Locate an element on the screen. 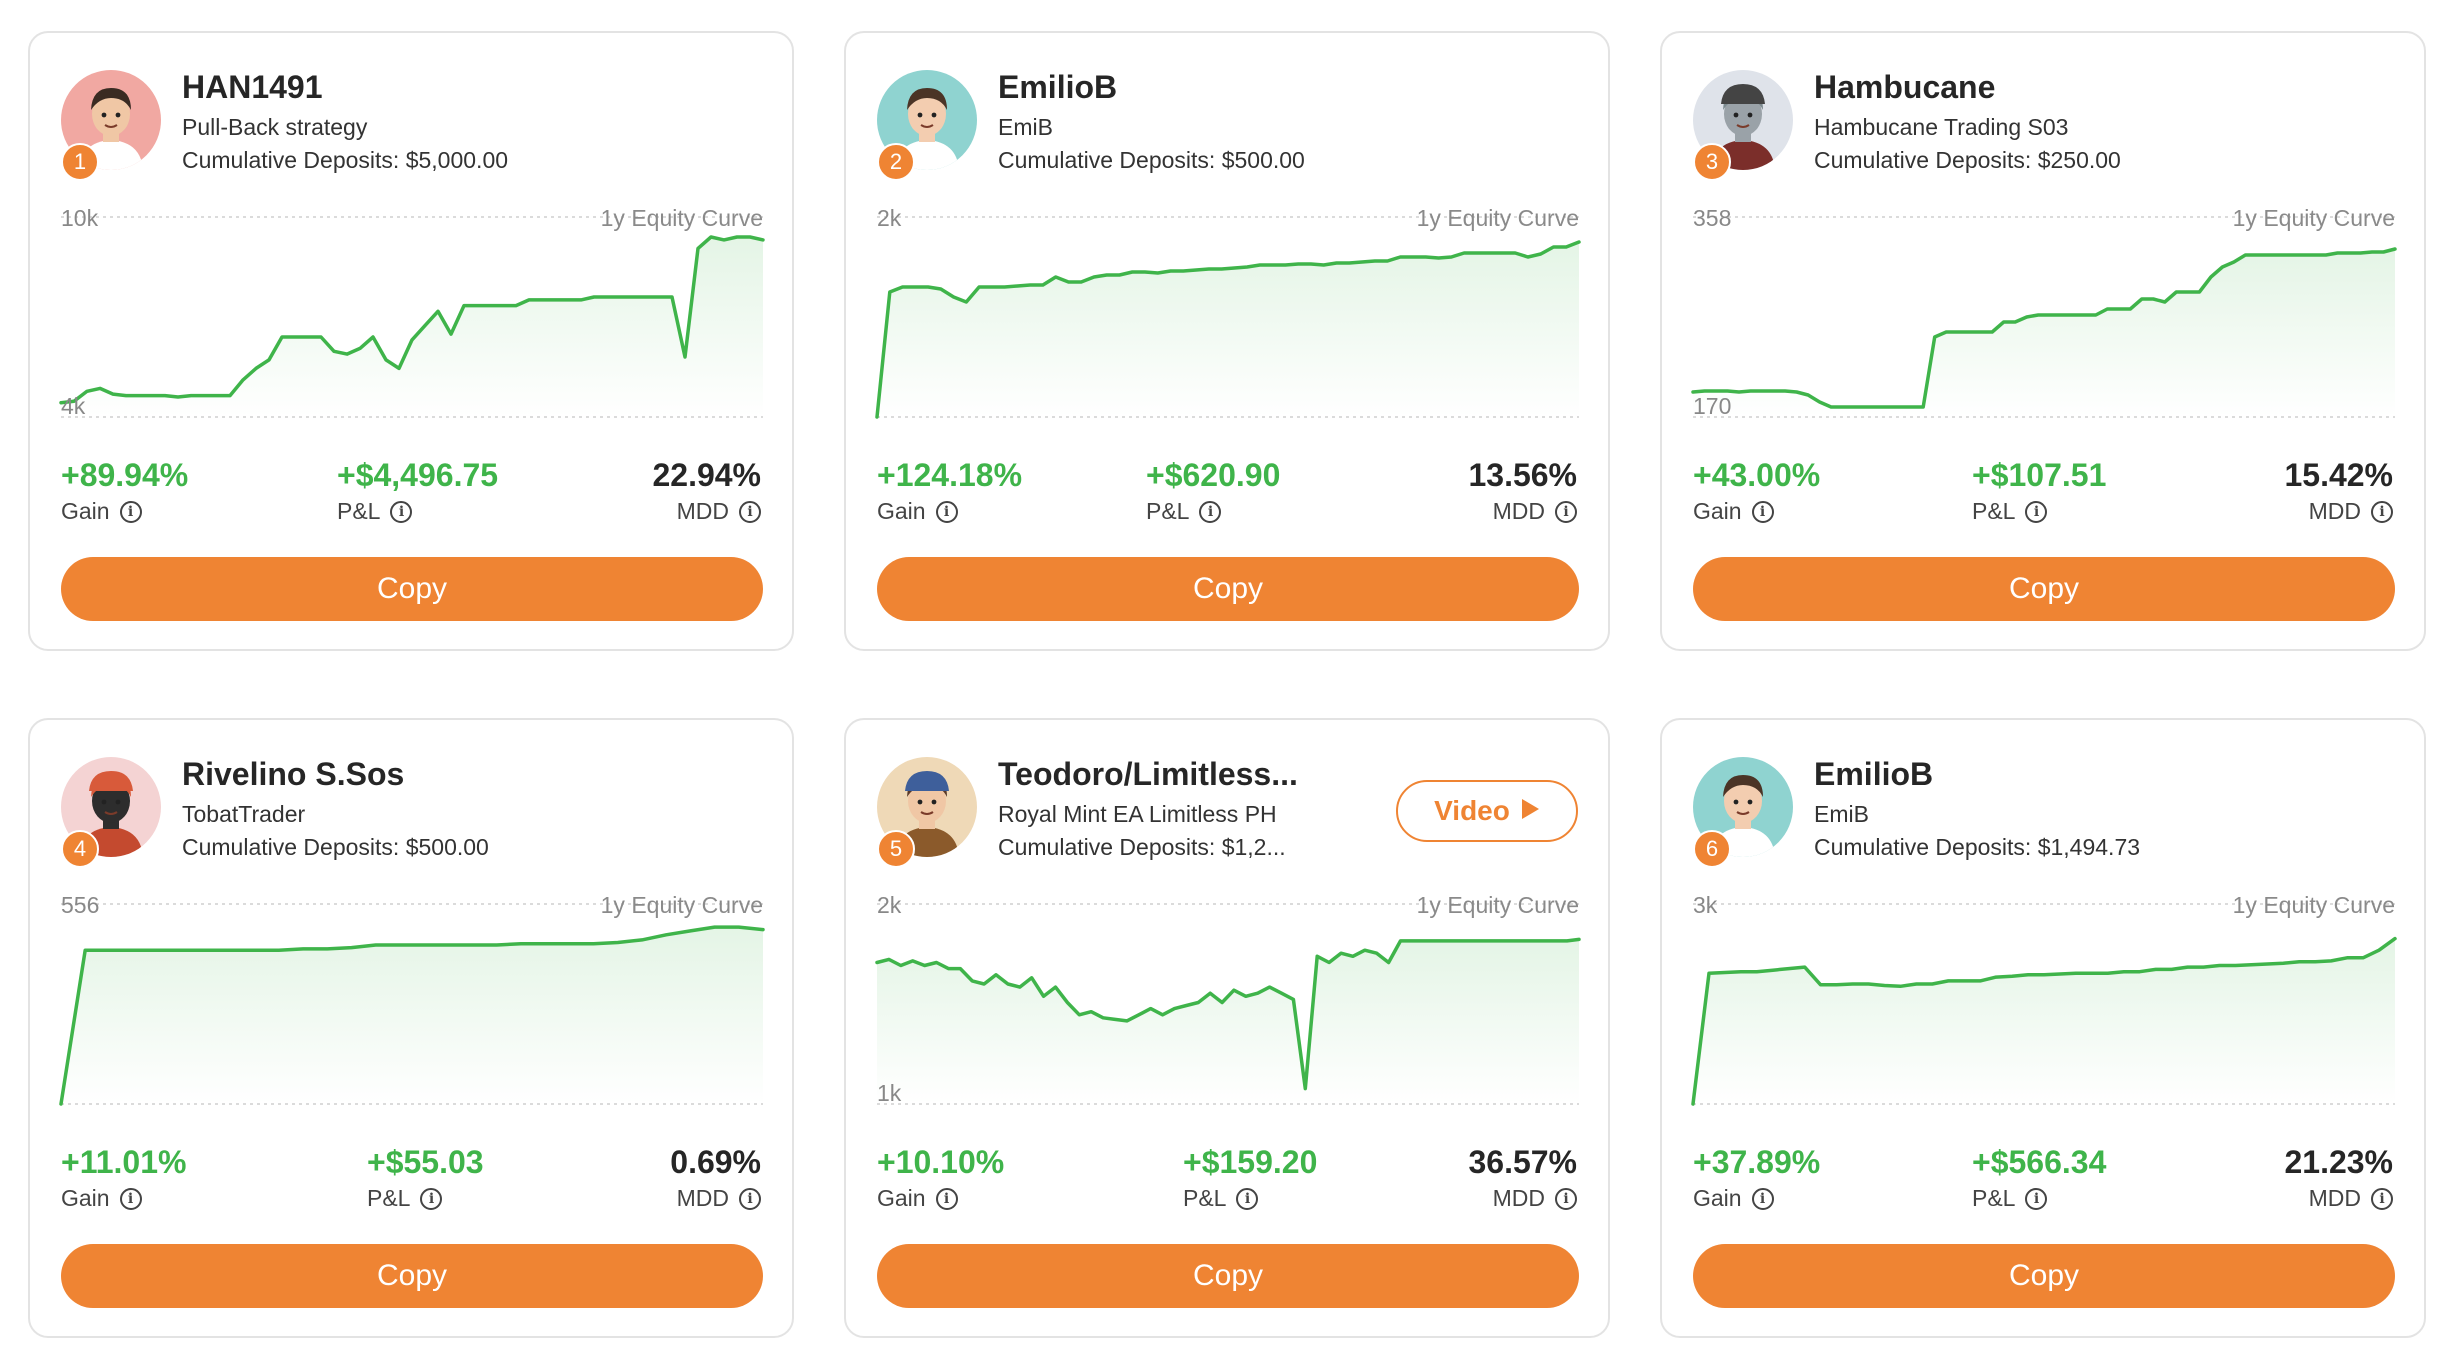  video-label: Video is located at coordinates (1472, 810).